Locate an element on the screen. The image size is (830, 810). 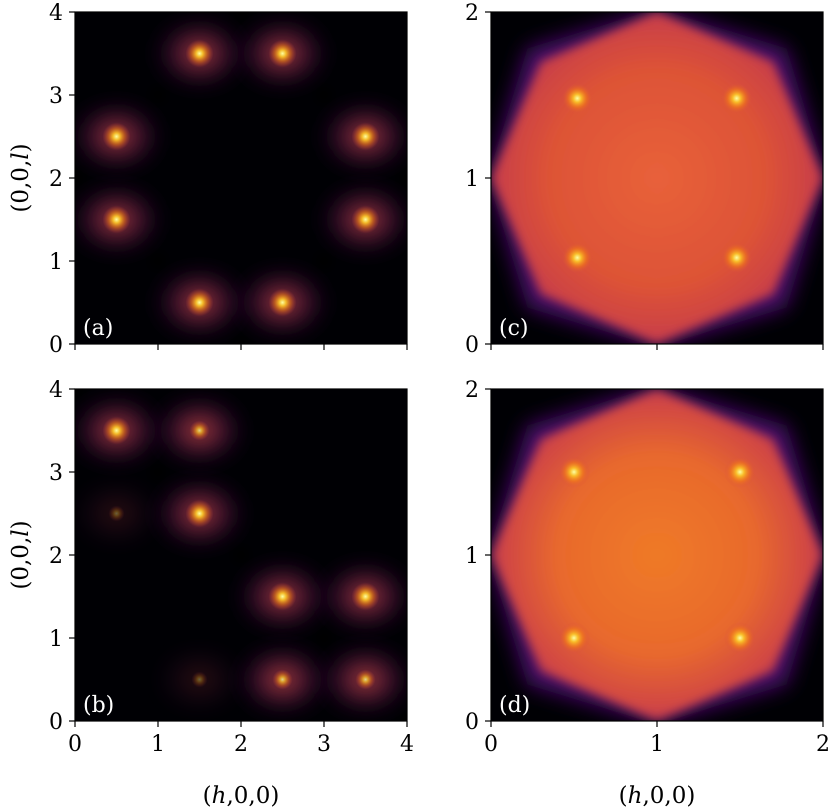
panel-label: (c) is located at coordinates (514, 328).